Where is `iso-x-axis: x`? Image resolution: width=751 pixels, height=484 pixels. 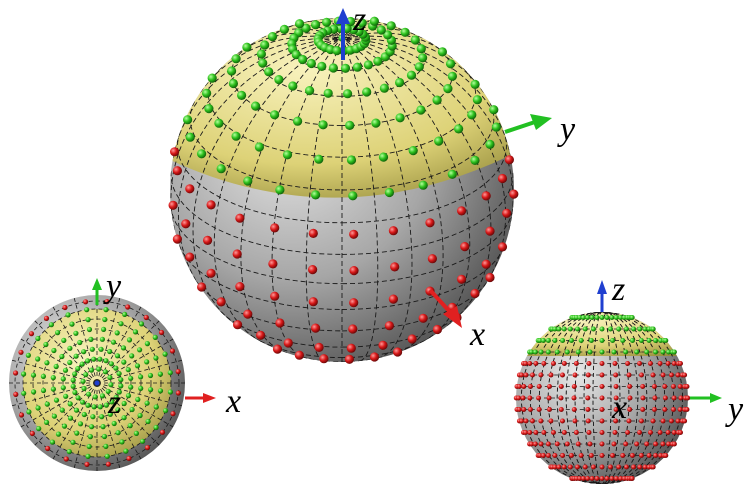
iso-x-axis: x is located at coordinates (456, 320).